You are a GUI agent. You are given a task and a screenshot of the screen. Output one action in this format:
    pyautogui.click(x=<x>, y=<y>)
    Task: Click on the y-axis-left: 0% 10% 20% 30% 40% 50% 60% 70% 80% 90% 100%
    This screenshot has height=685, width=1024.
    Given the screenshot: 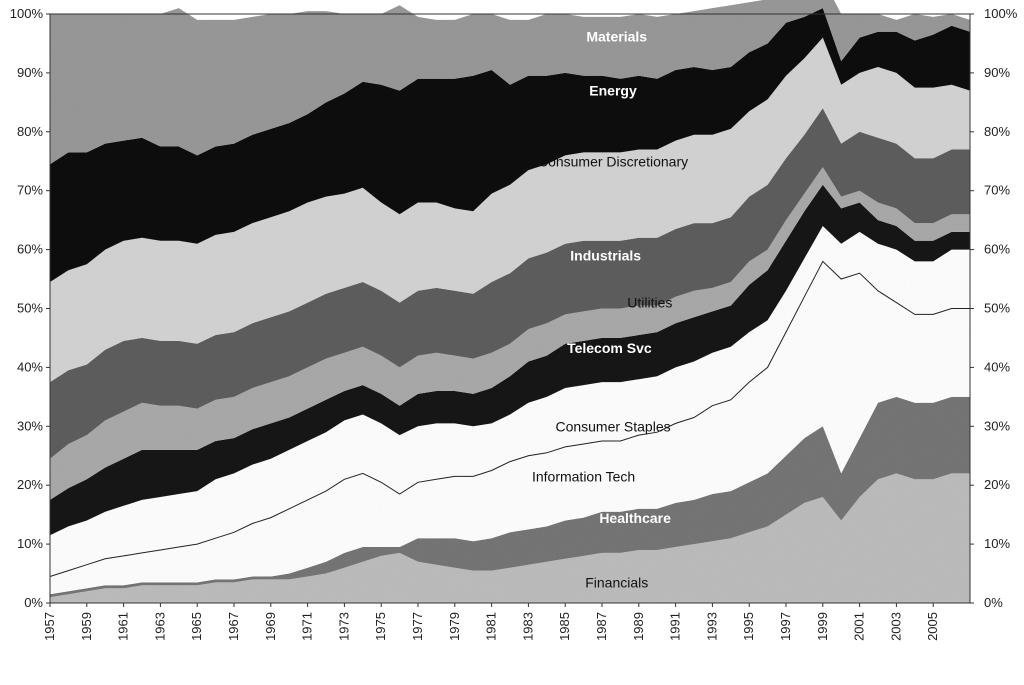 What is the action you would take?
    pyautogui.click(x=30, y=308)
    